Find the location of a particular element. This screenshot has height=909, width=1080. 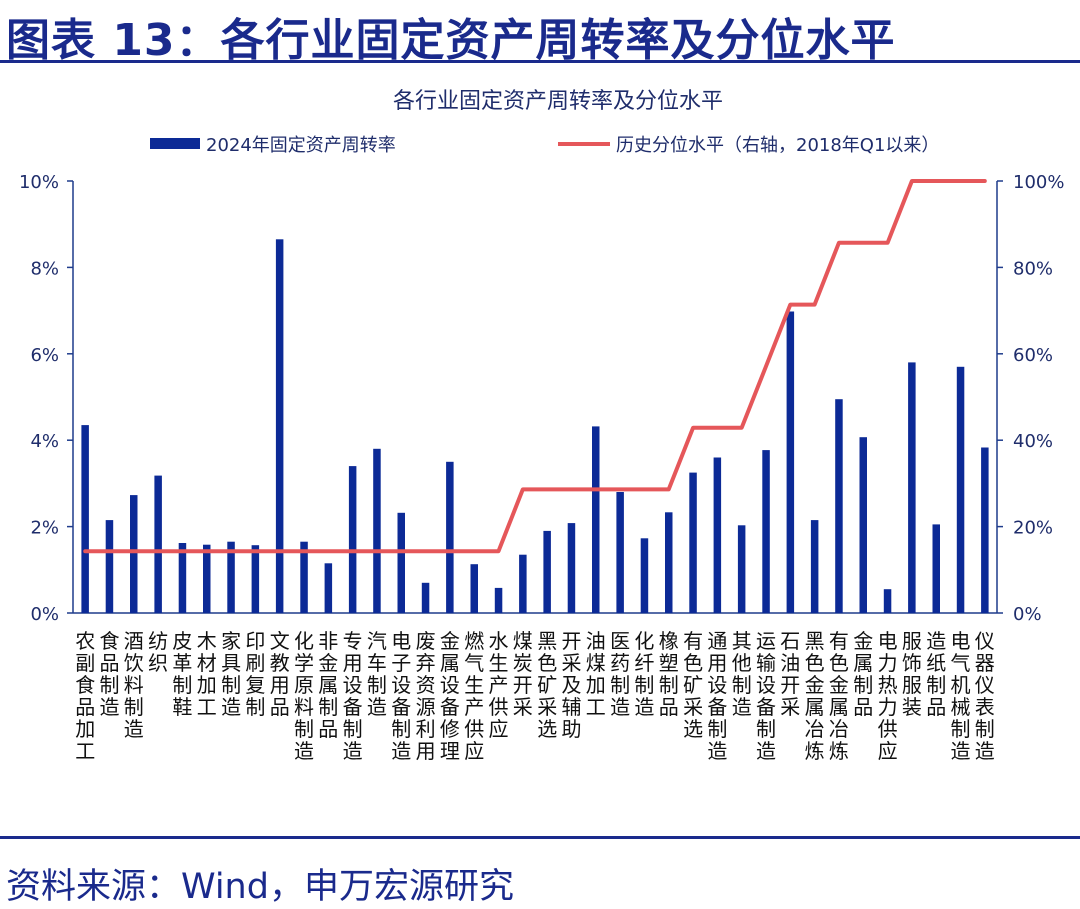

category-label: 金属设备修理 is located at coordinates (450, 696).